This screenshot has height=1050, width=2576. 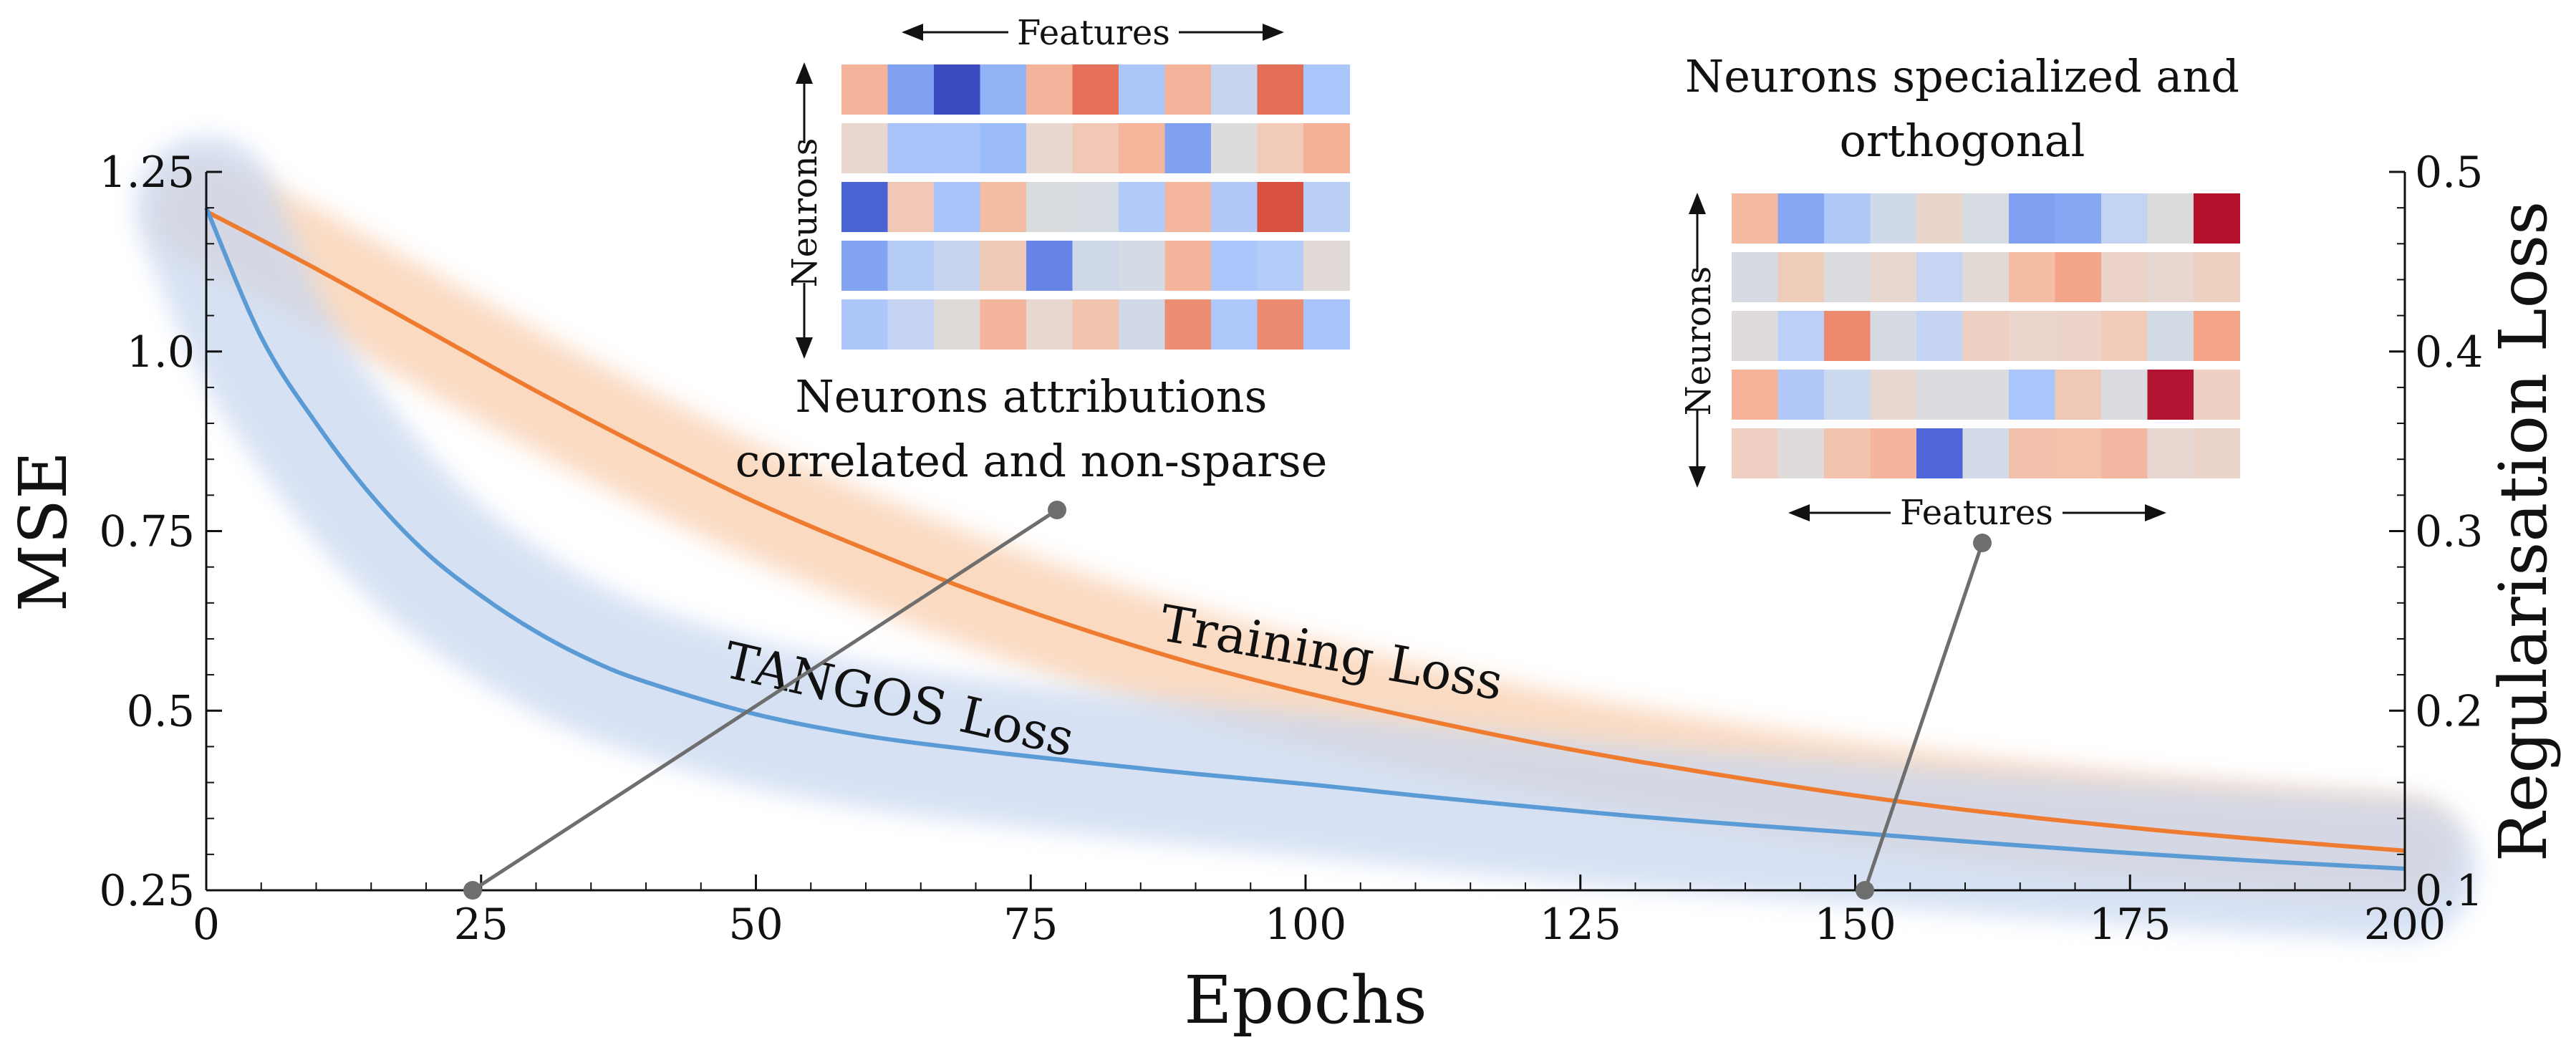 I want to click on x-tick-label: 0, so click(x=207, y=925).